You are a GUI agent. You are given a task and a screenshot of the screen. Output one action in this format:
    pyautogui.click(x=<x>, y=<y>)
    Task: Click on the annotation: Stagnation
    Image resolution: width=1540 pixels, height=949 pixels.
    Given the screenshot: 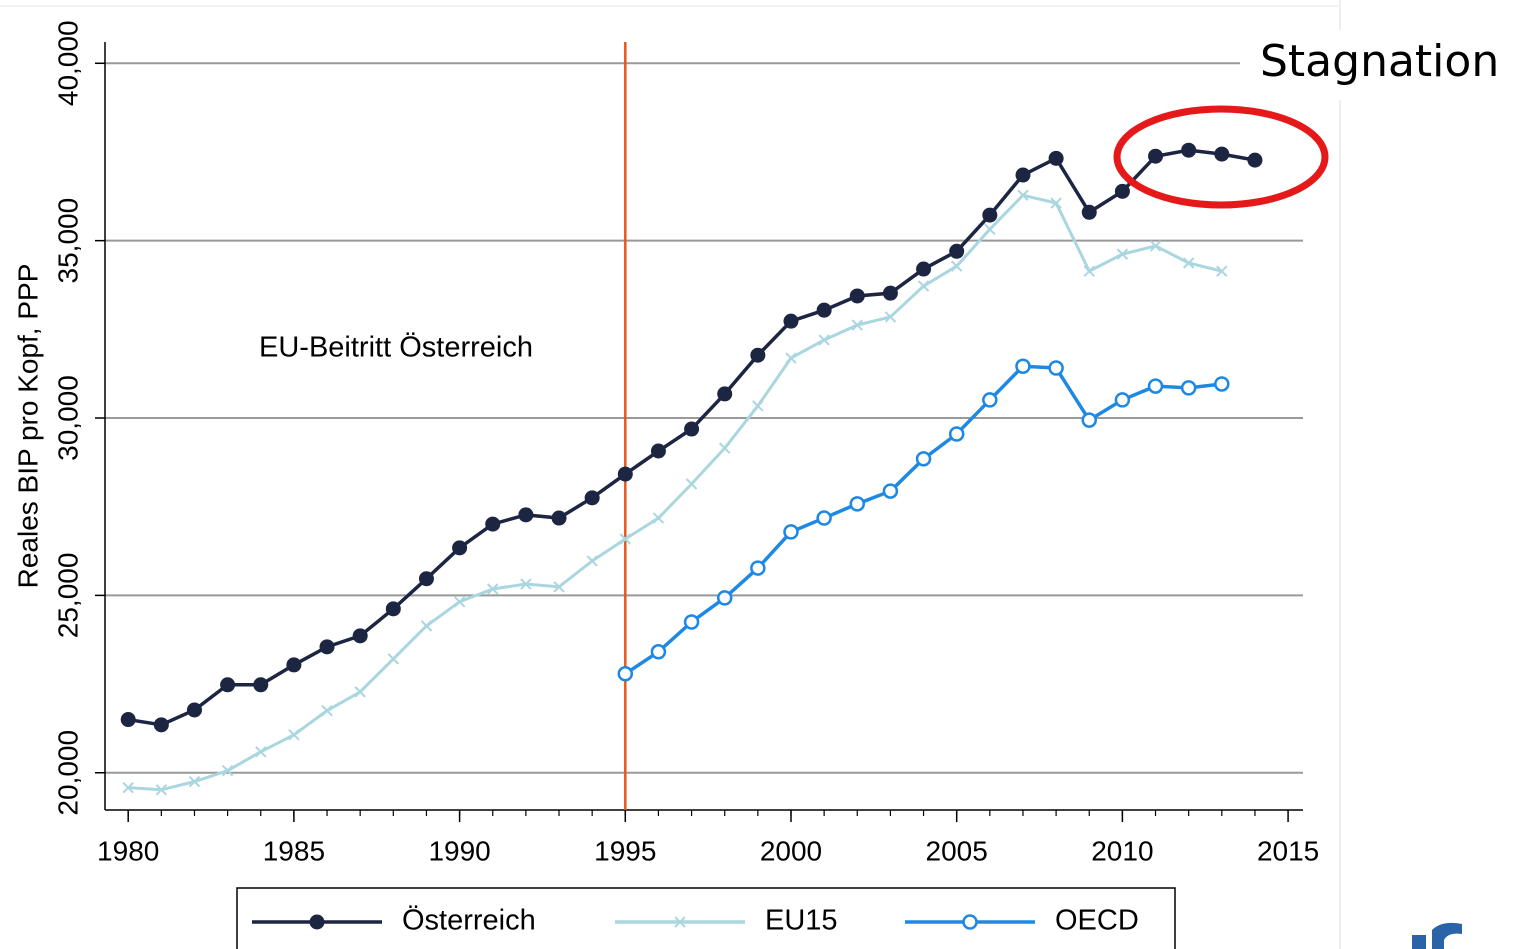 What is the action you would take?
    pyautogui.click(x=1379, y=61)
    